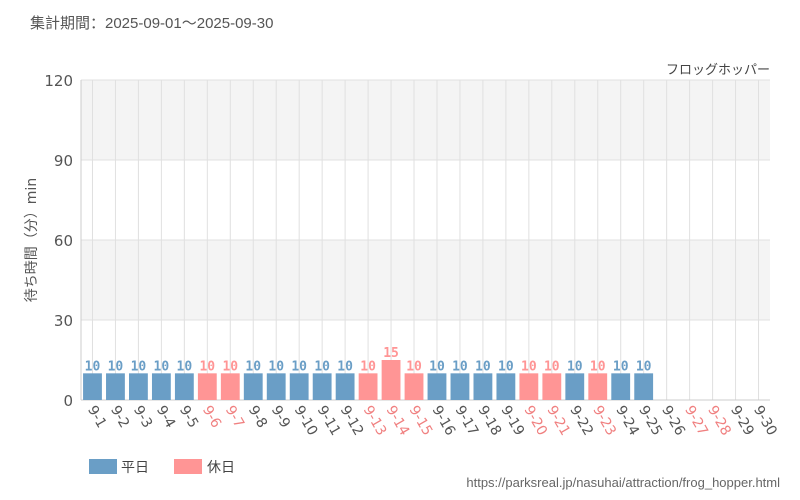  Describe the element at coordinates (63, 321) in the screenshot. I see `y-tick-label: 30` at that location.